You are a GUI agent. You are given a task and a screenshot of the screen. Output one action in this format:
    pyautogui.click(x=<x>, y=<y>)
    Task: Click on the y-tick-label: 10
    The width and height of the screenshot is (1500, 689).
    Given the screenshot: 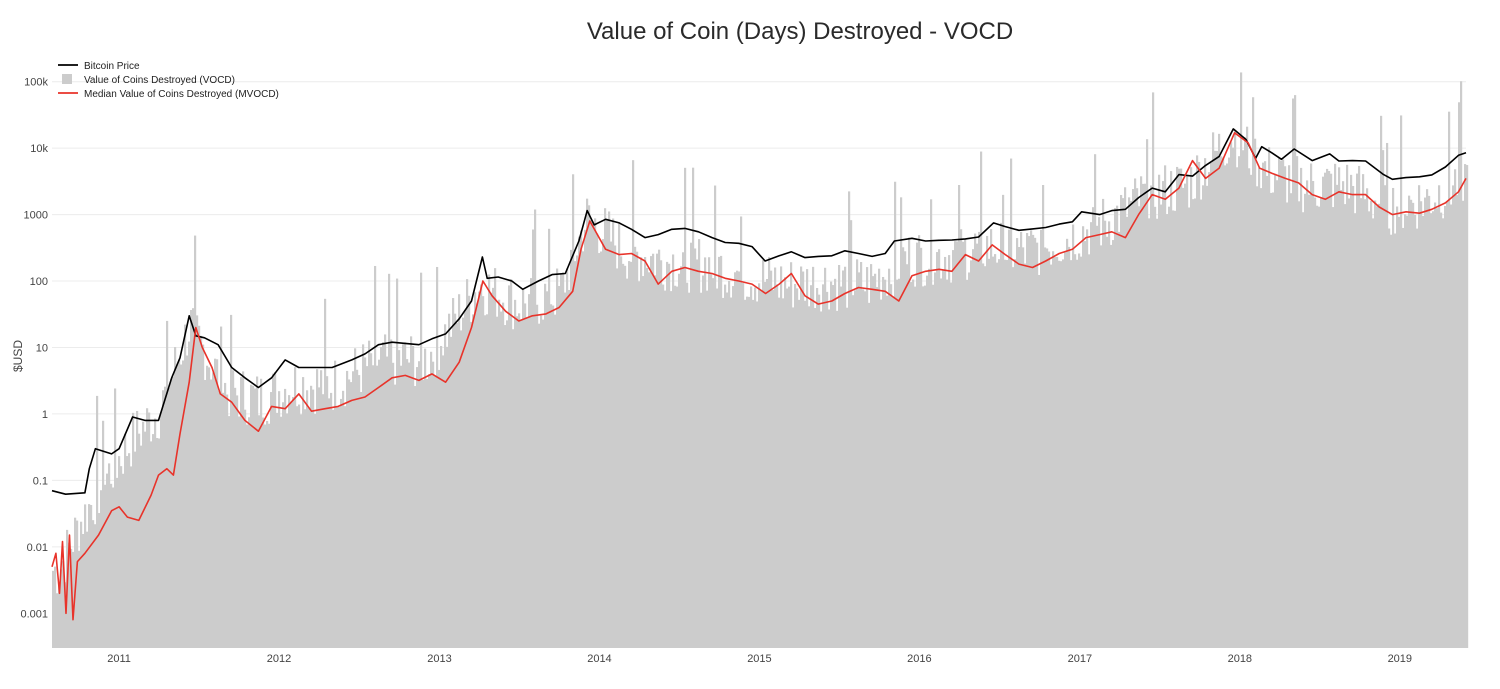 What is the action you would take?
    pyautogui.click(x=42, y=348)
    